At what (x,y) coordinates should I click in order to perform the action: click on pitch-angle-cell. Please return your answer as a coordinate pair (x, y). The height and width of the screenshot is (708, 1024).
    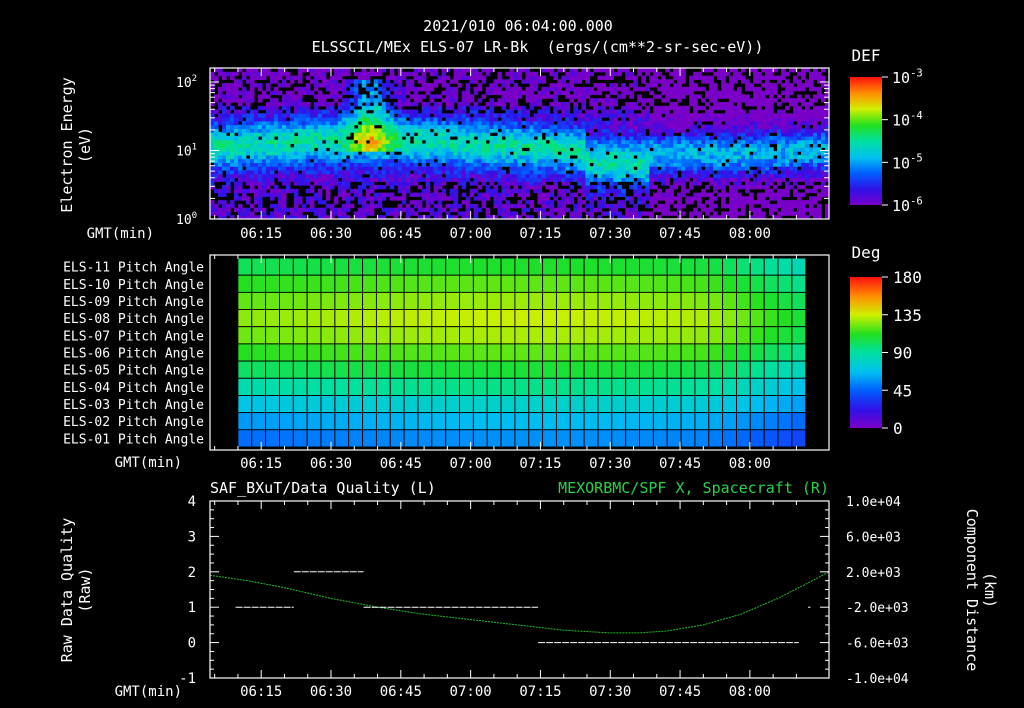
    Looking at the image, I should click on (383, 283).